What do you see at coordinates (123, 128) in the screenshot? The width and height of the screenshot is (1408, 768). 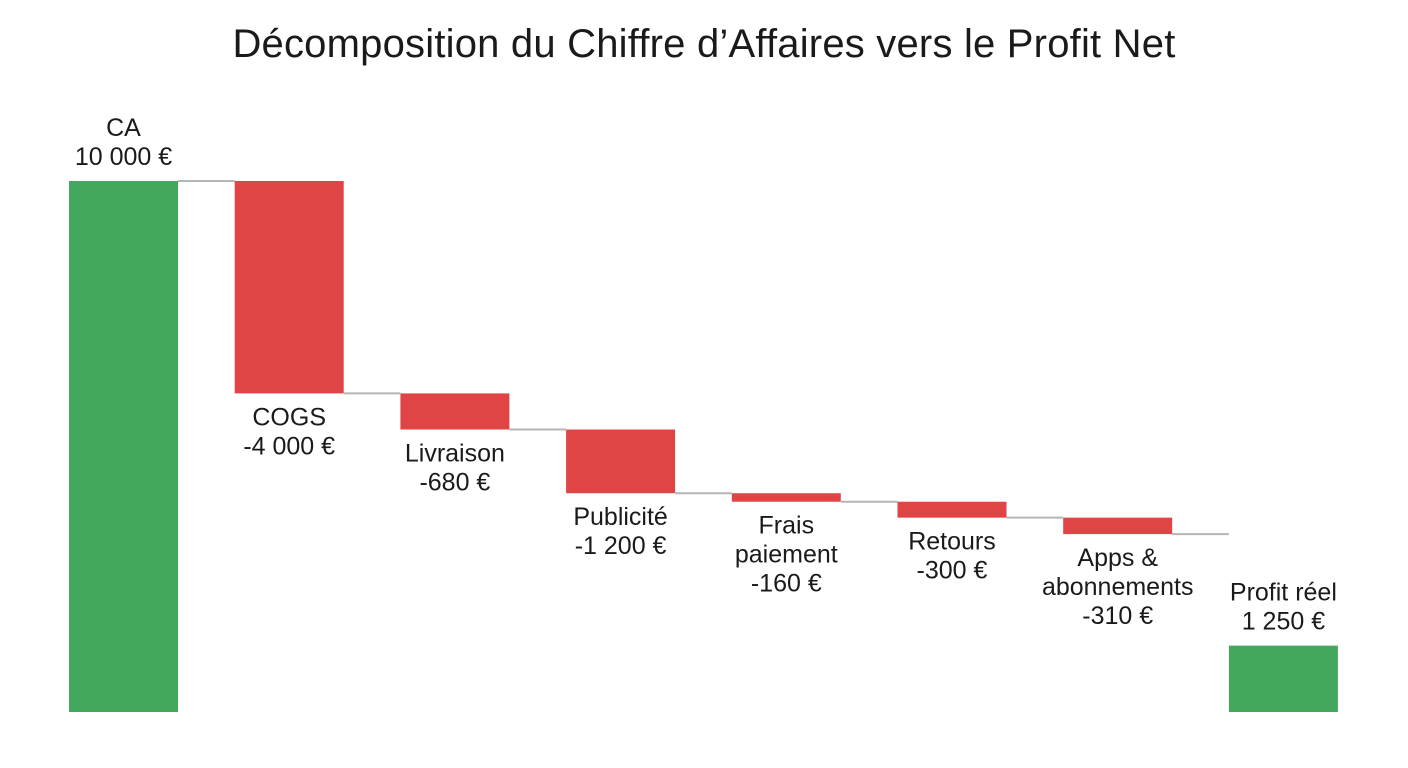 I see `bar-category-label: CA` at bounding box center [123, 128].